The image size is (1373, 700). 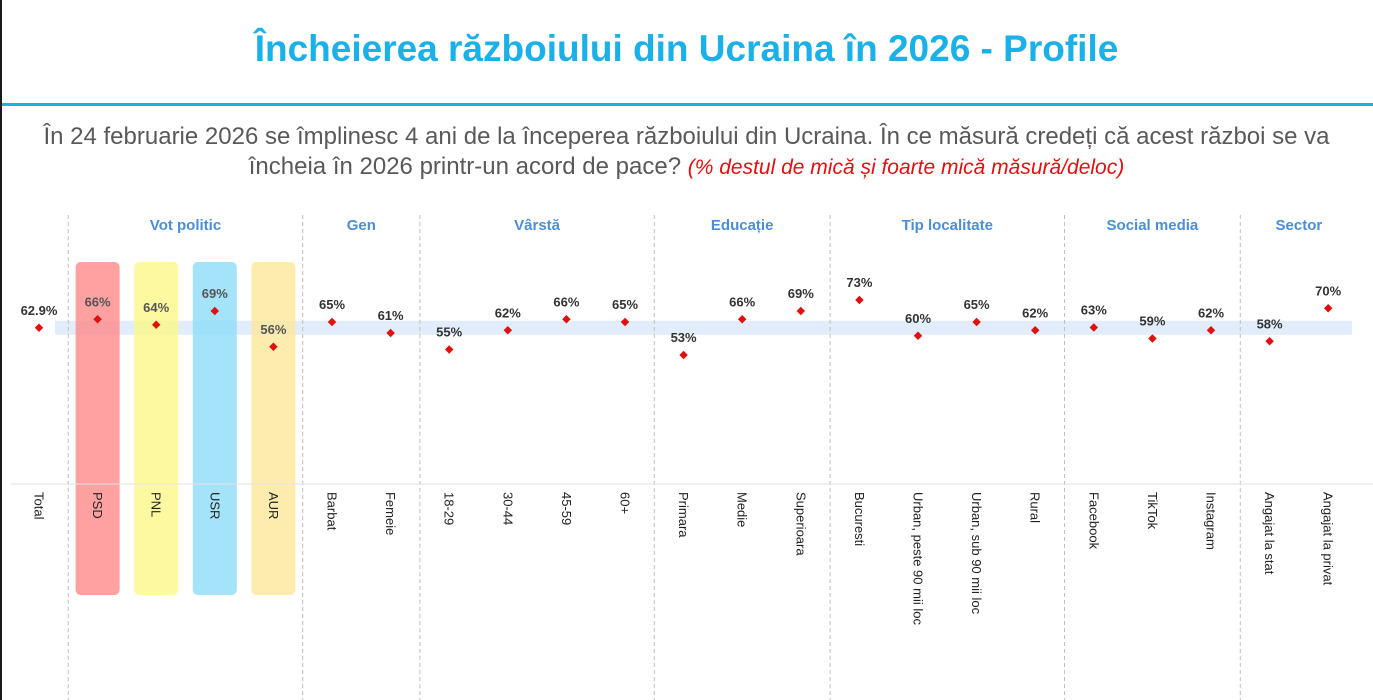 I want to click on party-highlight-pnl, so click(x=156, y=428).